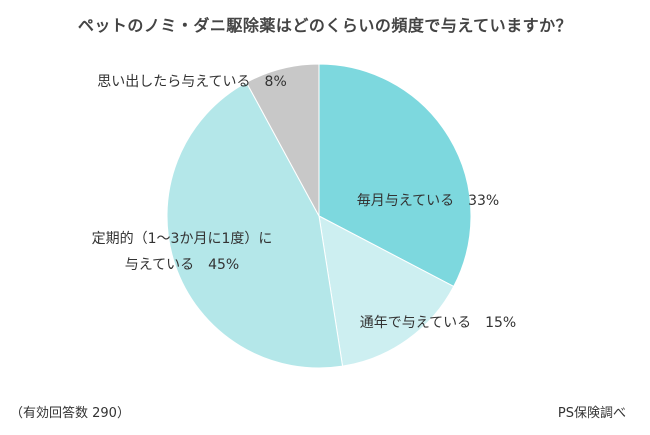  What do you see at coordinates (70, 413) in the screenshot?
I see `respondent-count: （有効回答数 290）` at bounding box center [70, 413].